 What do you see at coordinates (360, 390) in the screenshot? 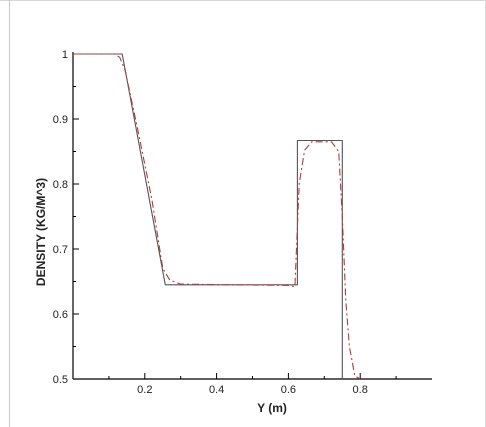
I see `x-tick-label: 0.8` at bounding box center [360, 390].